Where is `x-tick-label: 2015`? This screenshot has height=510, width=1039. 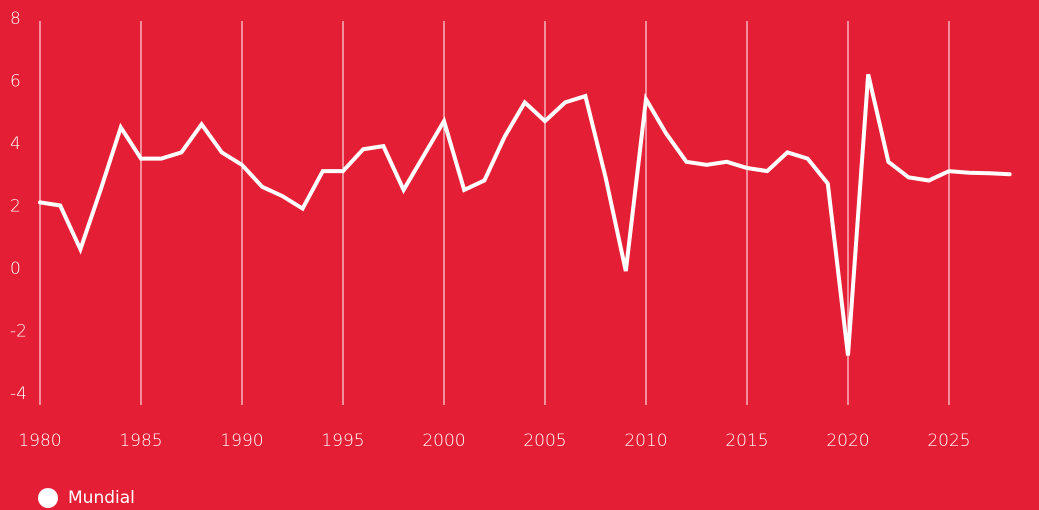
x-tick-label: 2015 is located at coordinates (746, 441).